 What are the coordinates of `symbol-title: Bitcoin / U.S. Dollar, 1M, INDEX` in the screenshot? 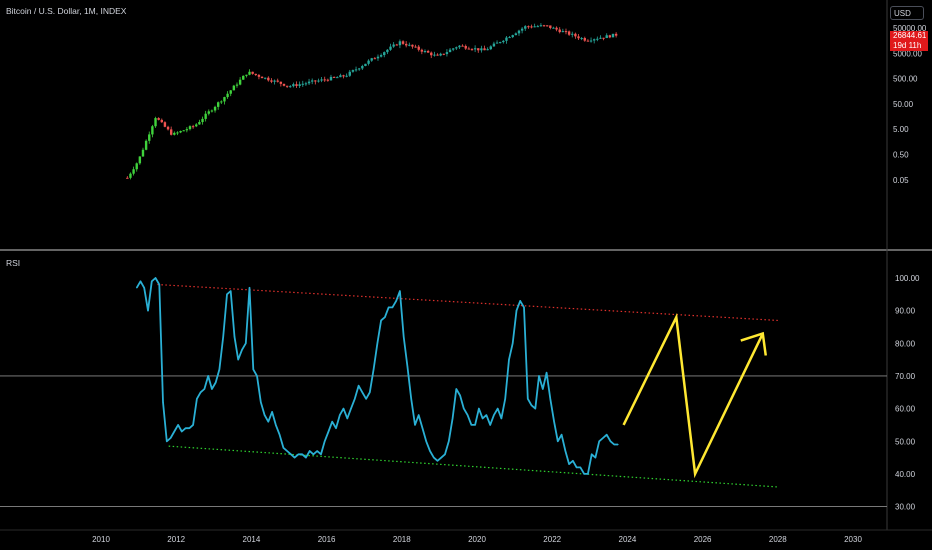 It's located at (66, 11).